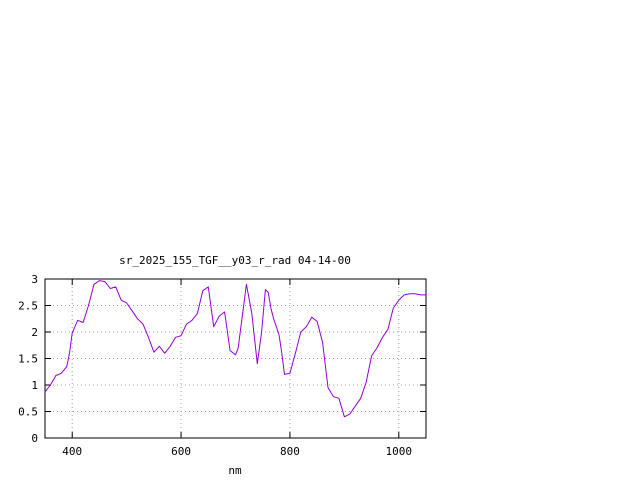  What do you see at coordinates (72, 451) in the screenshot?
I see `x-tick-label: 400` at bounding box center [72, 451].